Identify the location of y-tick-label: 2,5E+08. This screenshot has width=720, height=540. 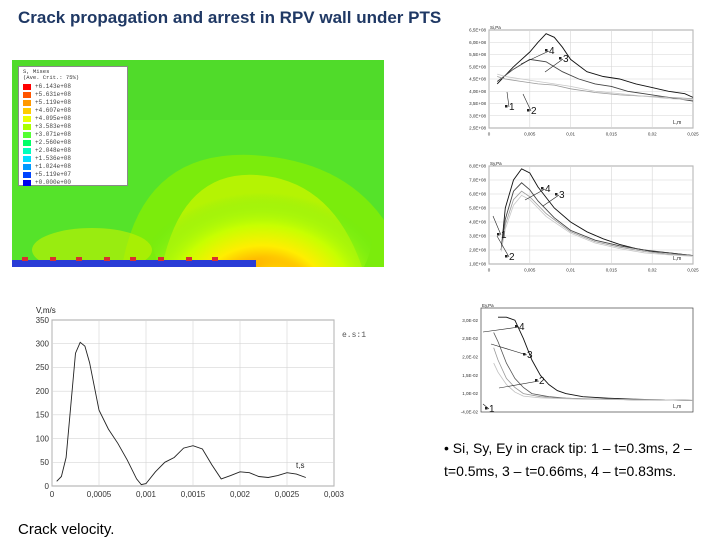
(477, 128).